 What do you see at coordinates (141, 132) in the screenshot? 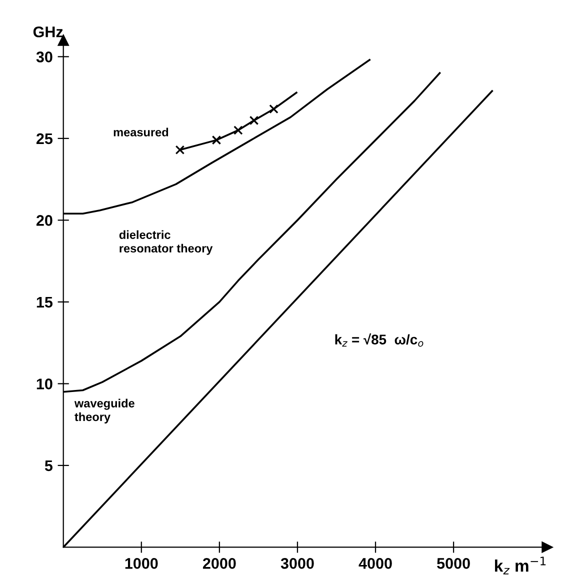
I see `series-label: measured` at bounding box center [141, 132].